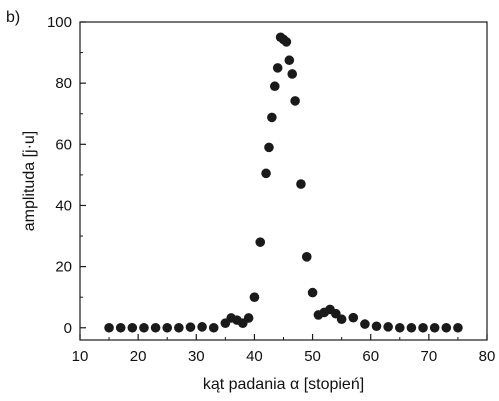 This screenshot has height=401, width=499. I want to click on y-axis-title: amplituda [j·u], so click(29, 181).